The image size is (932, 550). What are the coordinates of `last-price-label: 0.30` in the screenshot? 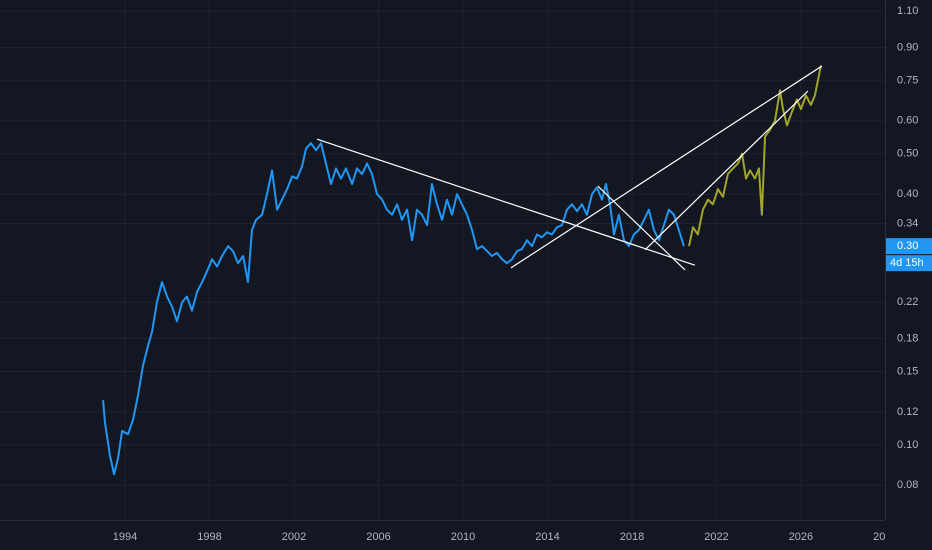 It's located at (907, 246).